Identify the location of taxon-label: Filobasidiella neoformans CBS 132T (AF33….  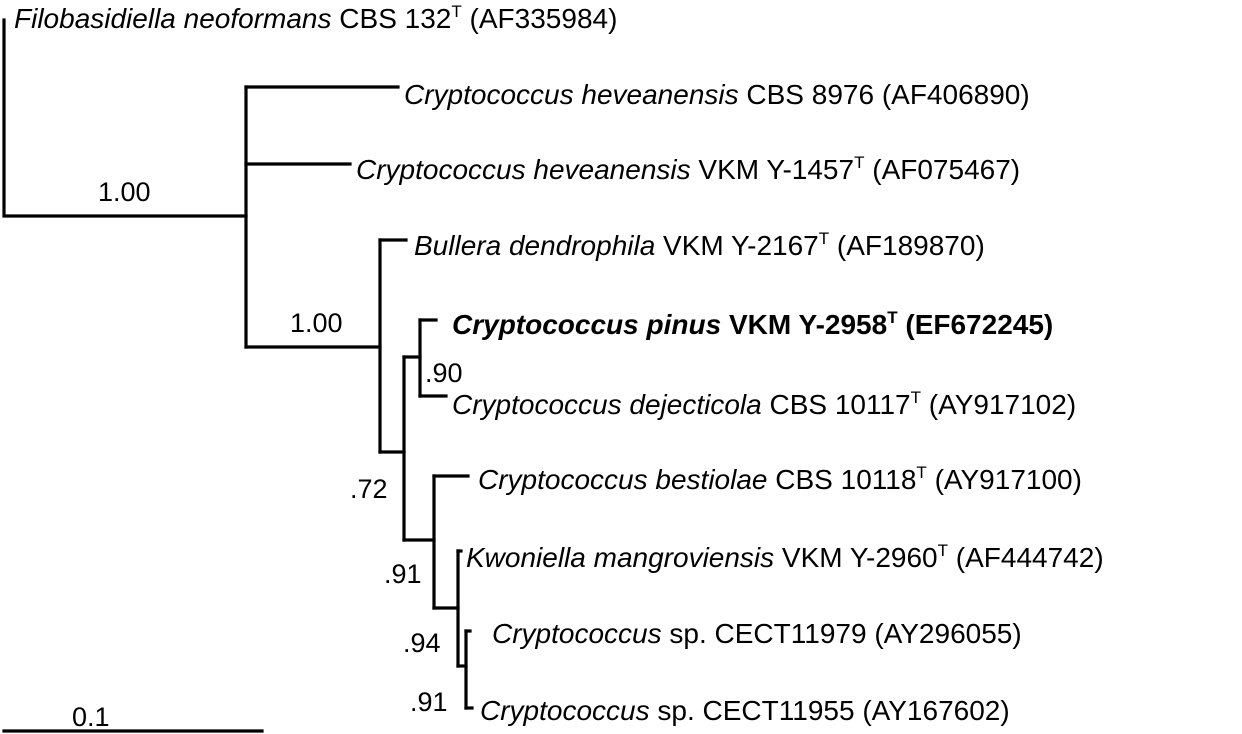
(315, 18).